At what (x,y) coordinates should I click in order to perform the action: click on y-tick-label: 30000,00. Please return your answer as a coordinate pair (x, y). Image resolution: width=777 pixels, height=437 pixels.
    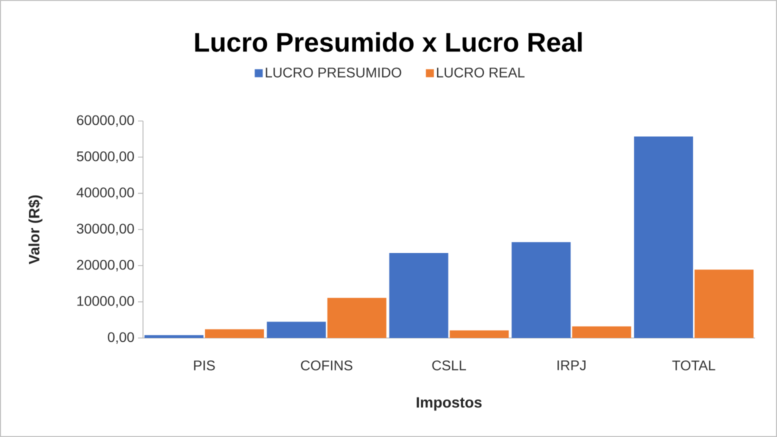
    Looking at the image, I should click on (105, 230).